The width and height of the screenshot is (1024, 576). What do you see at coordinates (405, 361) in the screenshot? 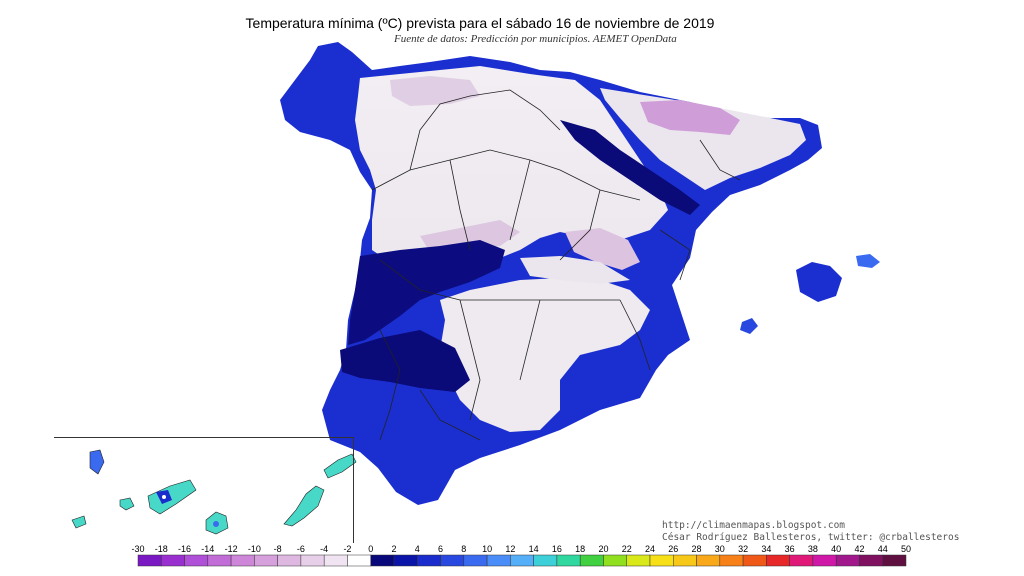
I see `south-deep` at bounding box center [405, 361].